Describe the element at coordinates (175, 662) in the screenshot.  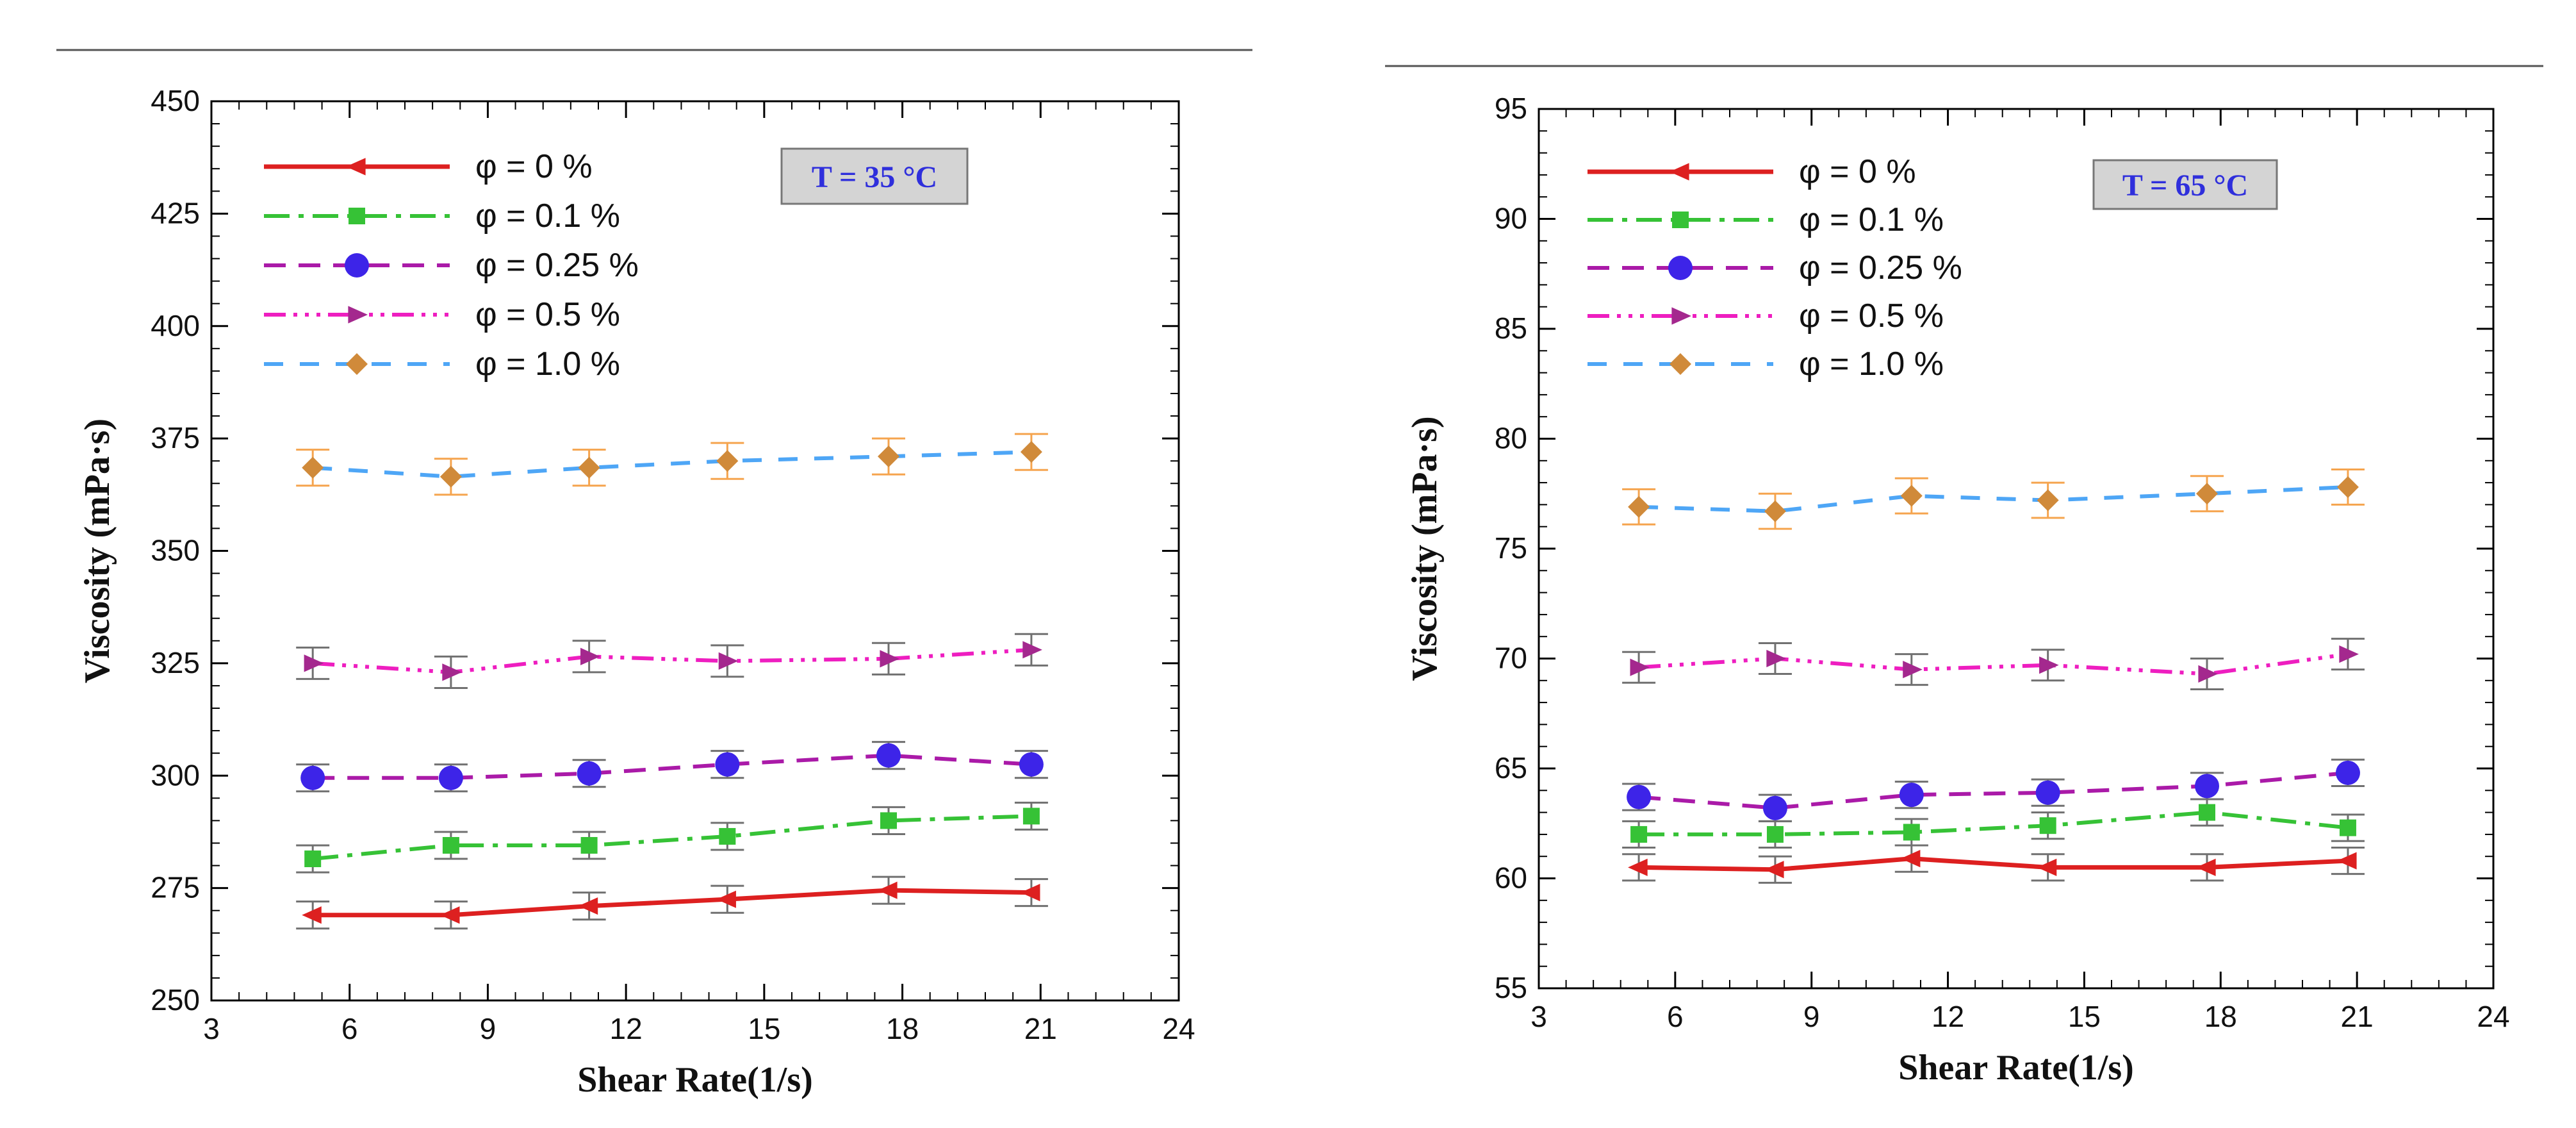
I see `y-tick-label: 325` at that location.